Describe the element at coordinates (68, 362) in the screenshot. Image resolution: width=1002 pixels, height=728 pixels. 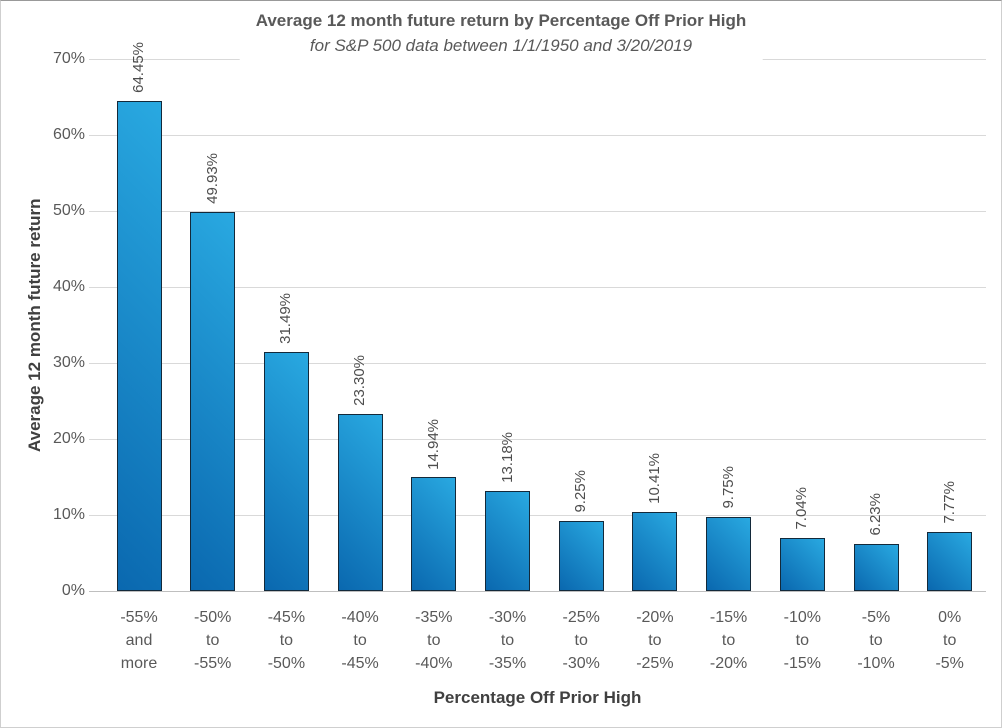
I see `y-axis-tick-label: 30%` at that location.